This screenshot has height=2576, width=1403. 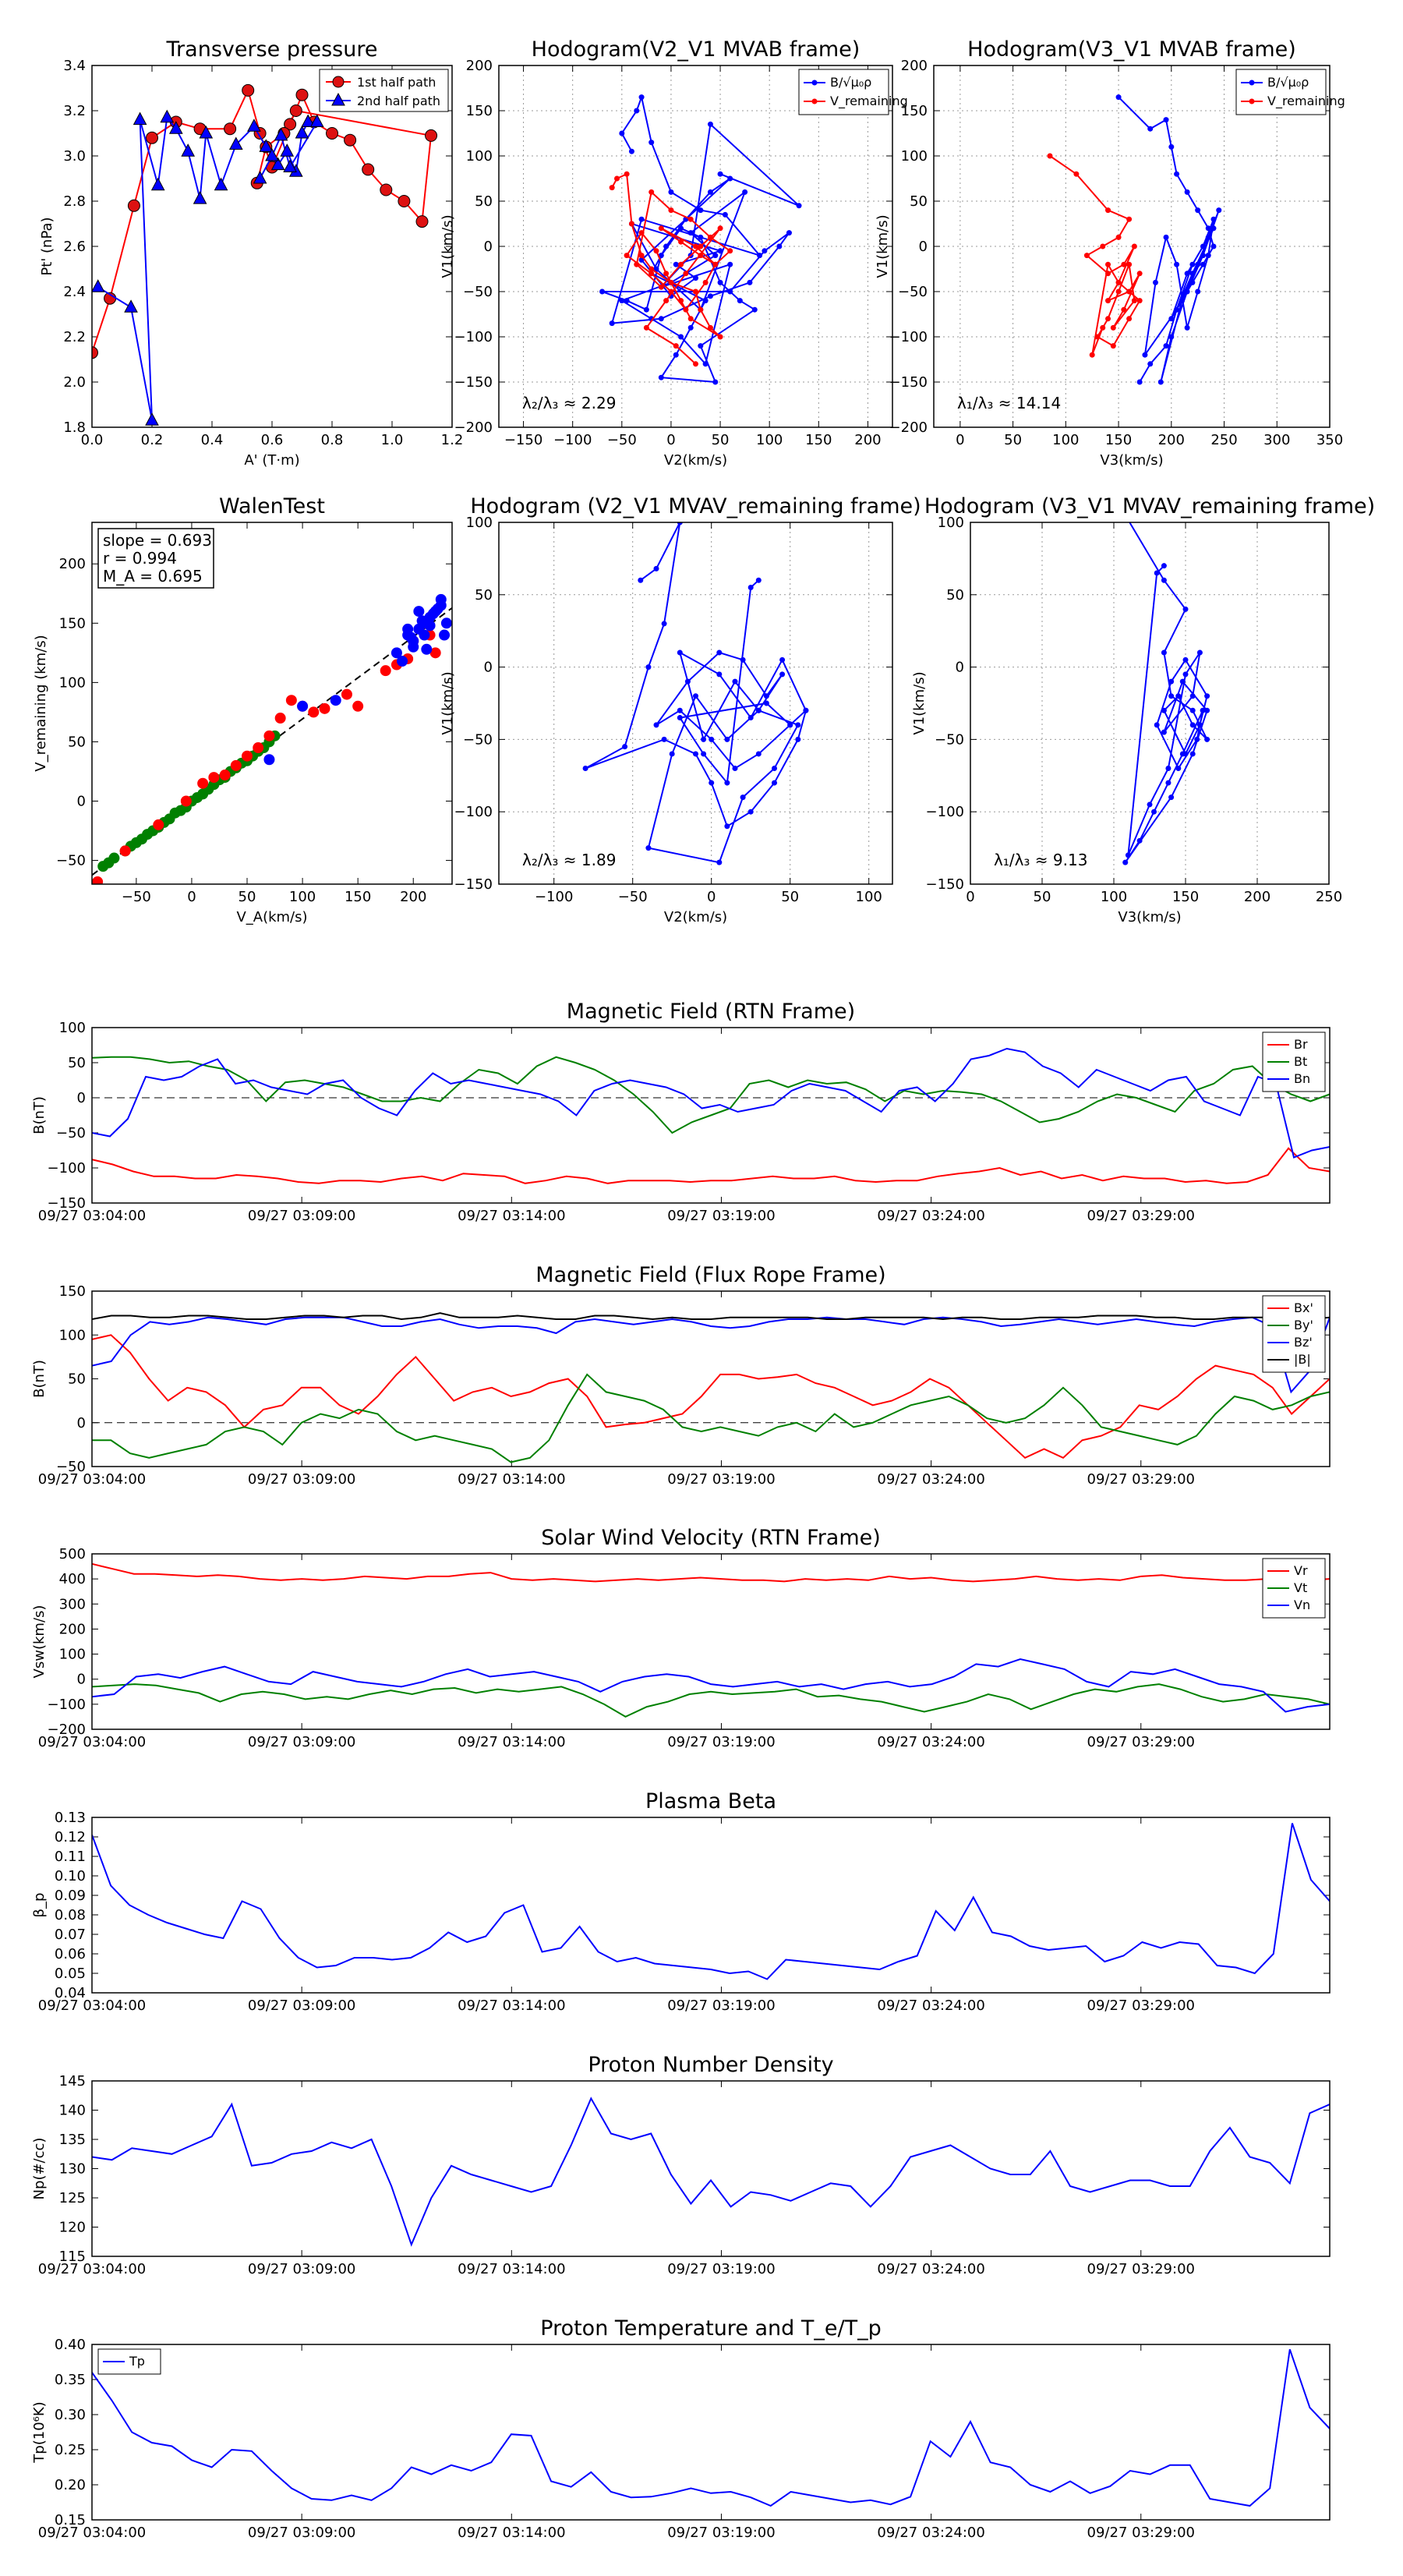 What do you see at coordinates (448, 702) in the screenshot?
I see `y-axis-label: V1(km/s)` at bounding box center [448, 702].